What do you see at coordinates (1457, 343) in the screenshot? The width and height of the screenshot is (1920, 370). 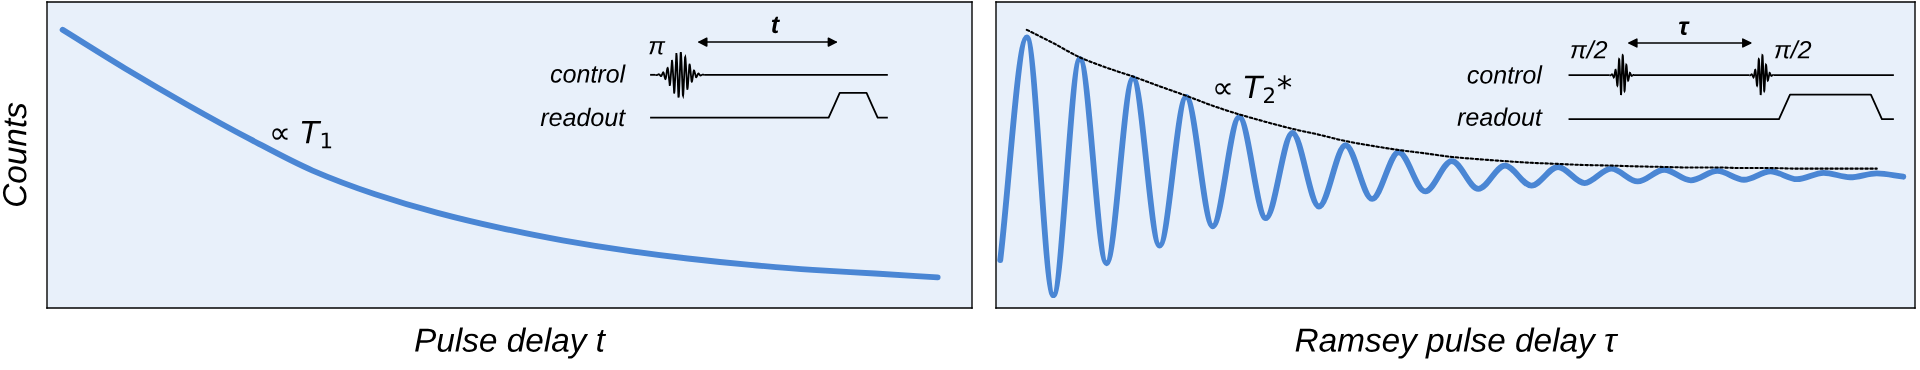 I see `x-axis-title: Ramsey pulse delay τ` at bounding box center [1457, 343].